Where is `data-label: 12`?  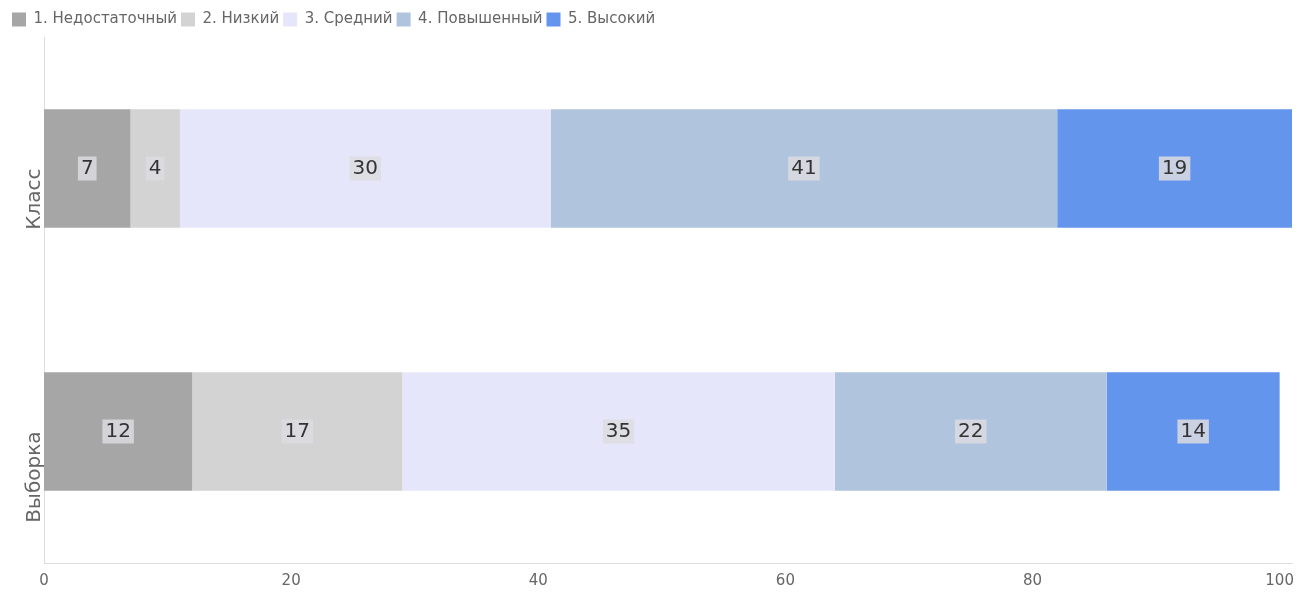 data-label: 12 is located at coordinates (118, 429).